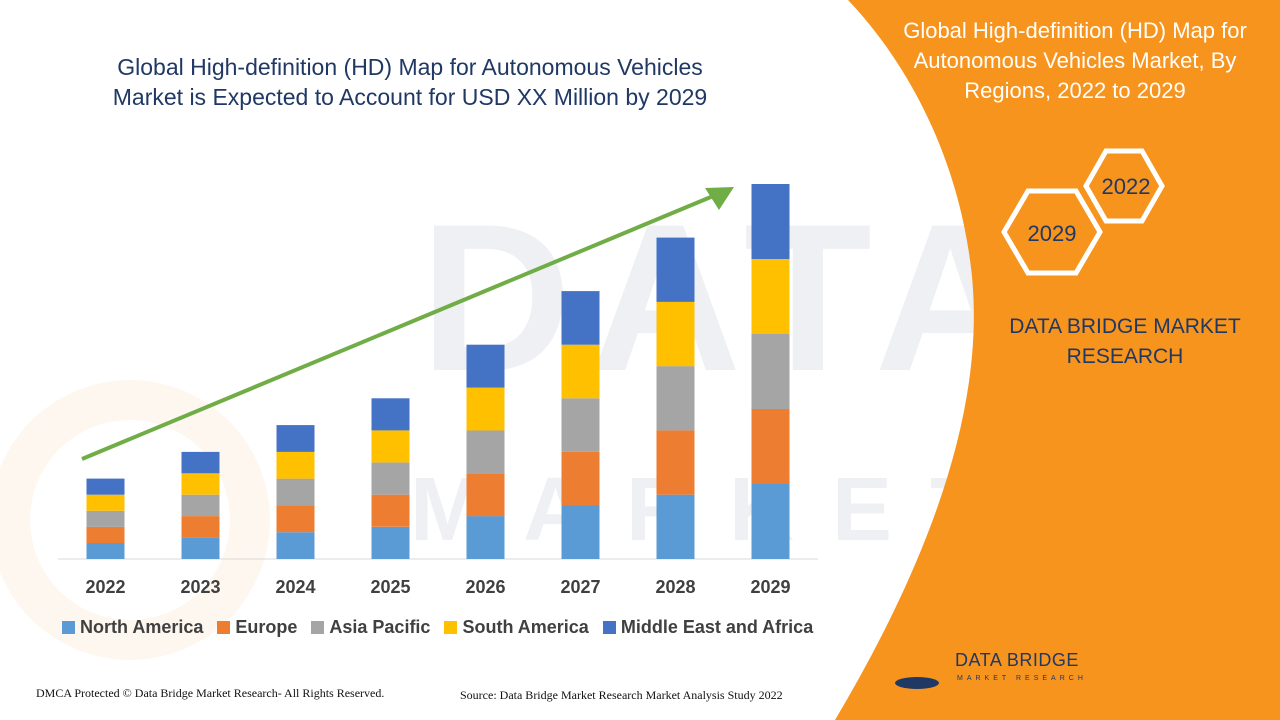  What do you see at coordinates (1022, 678) in the screenshot?
I see `logo-subtitle: MARKET RESEARCH` at bounding box center [1022, 678].